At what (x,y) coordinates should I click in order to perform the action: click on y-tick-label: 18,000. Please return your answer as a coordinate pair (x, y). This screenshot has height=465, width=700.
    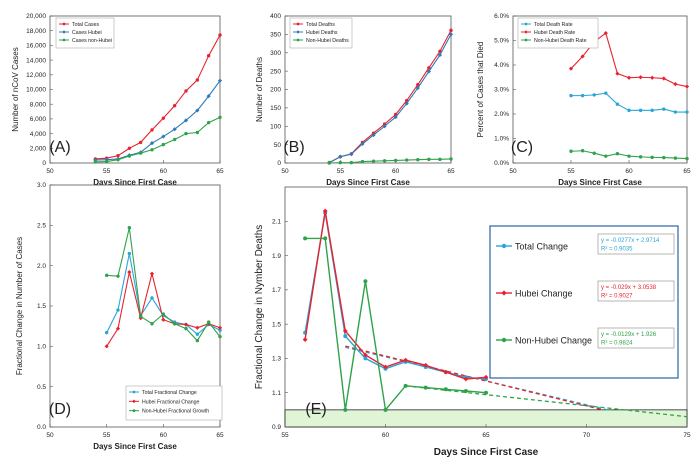
    Looking at the image, I should click on (36, 31).